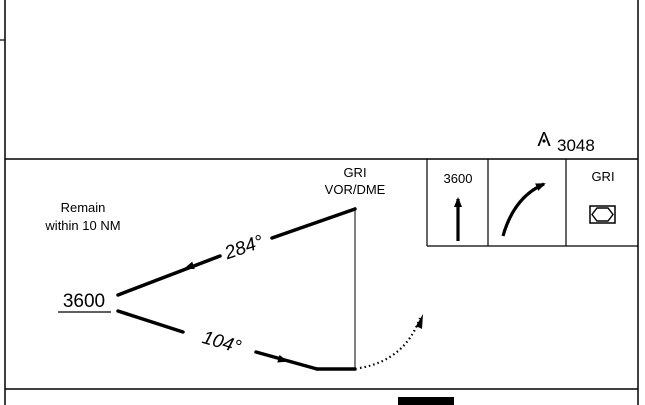 Image resolution: width=645 pixels, height=405 pixels. I want to click on profile-fix-label: GRI, so click(602, 176).